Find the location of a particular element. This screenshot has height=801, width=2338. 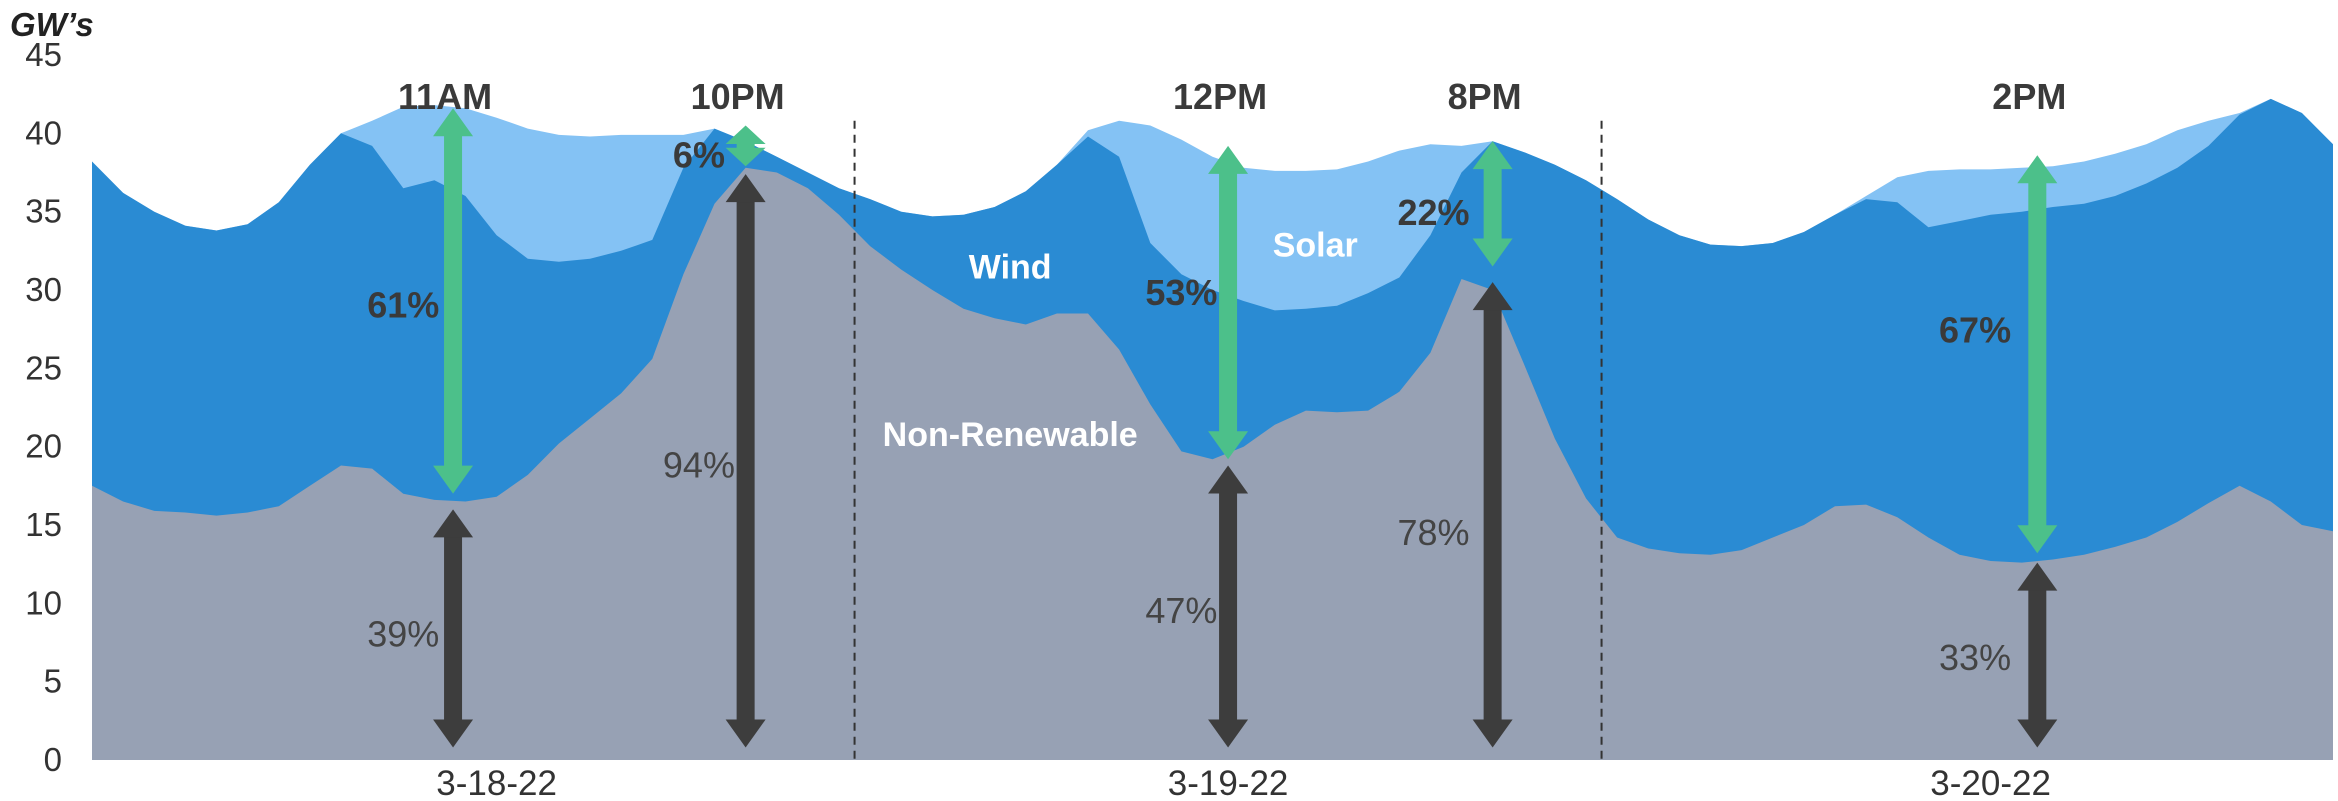

nonrenewable-pct-label: 47% is located at coordinates (1181, 610).